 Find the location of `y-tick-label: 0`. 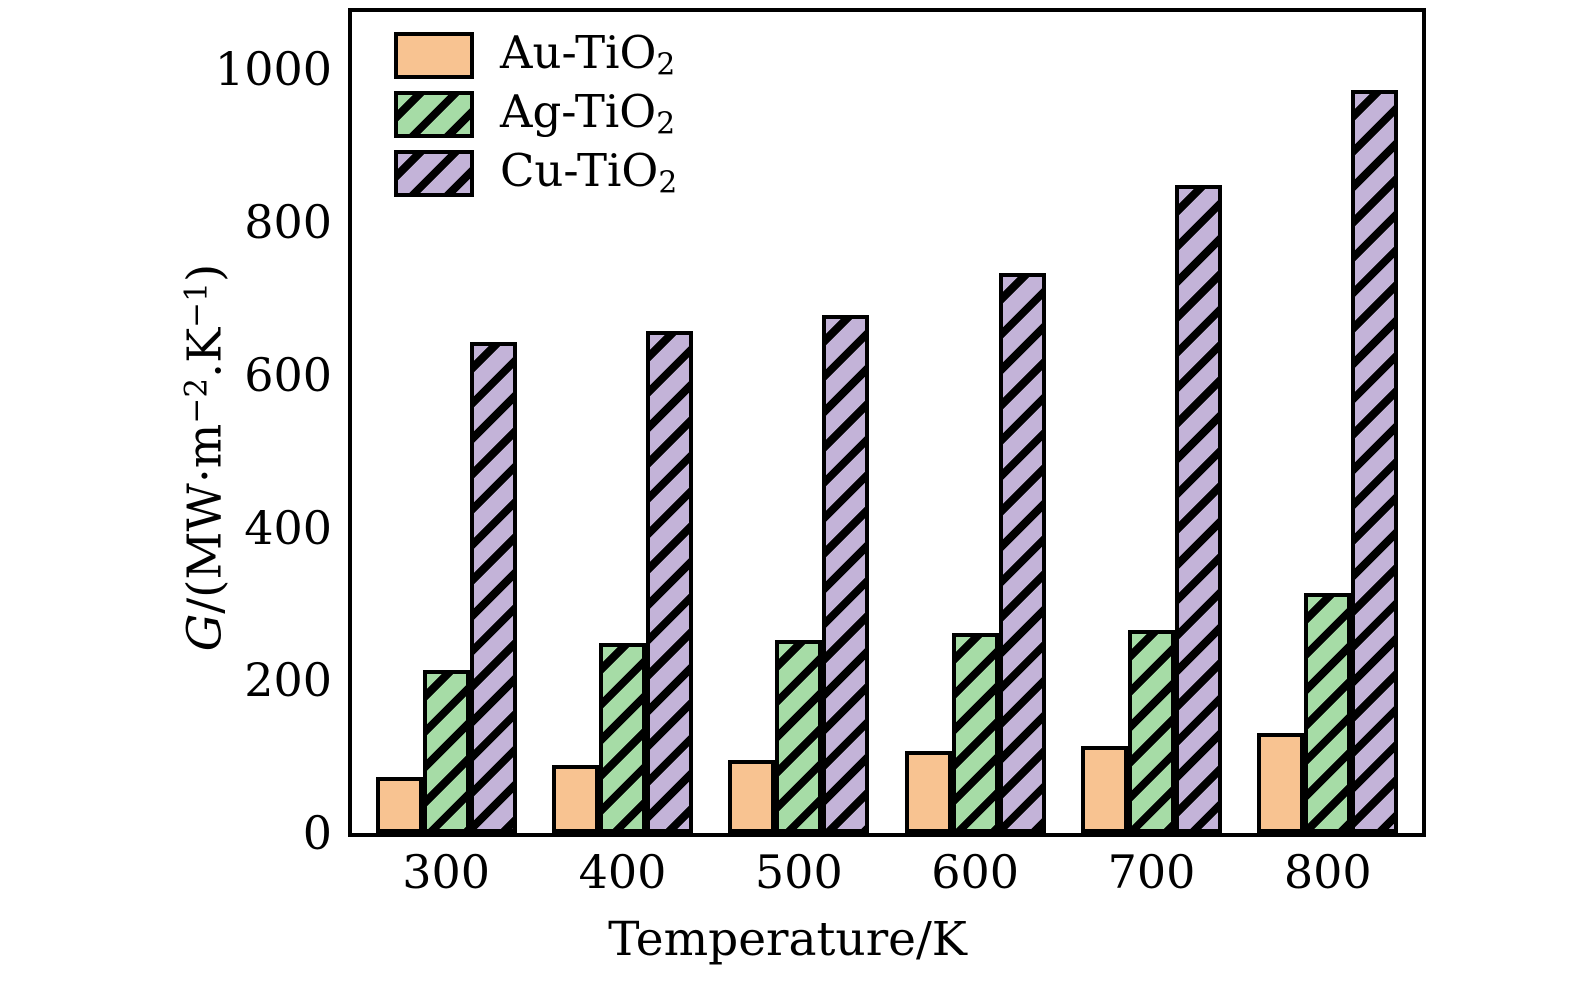

y-tick-label: 0 is located at coordinates (317, 833).